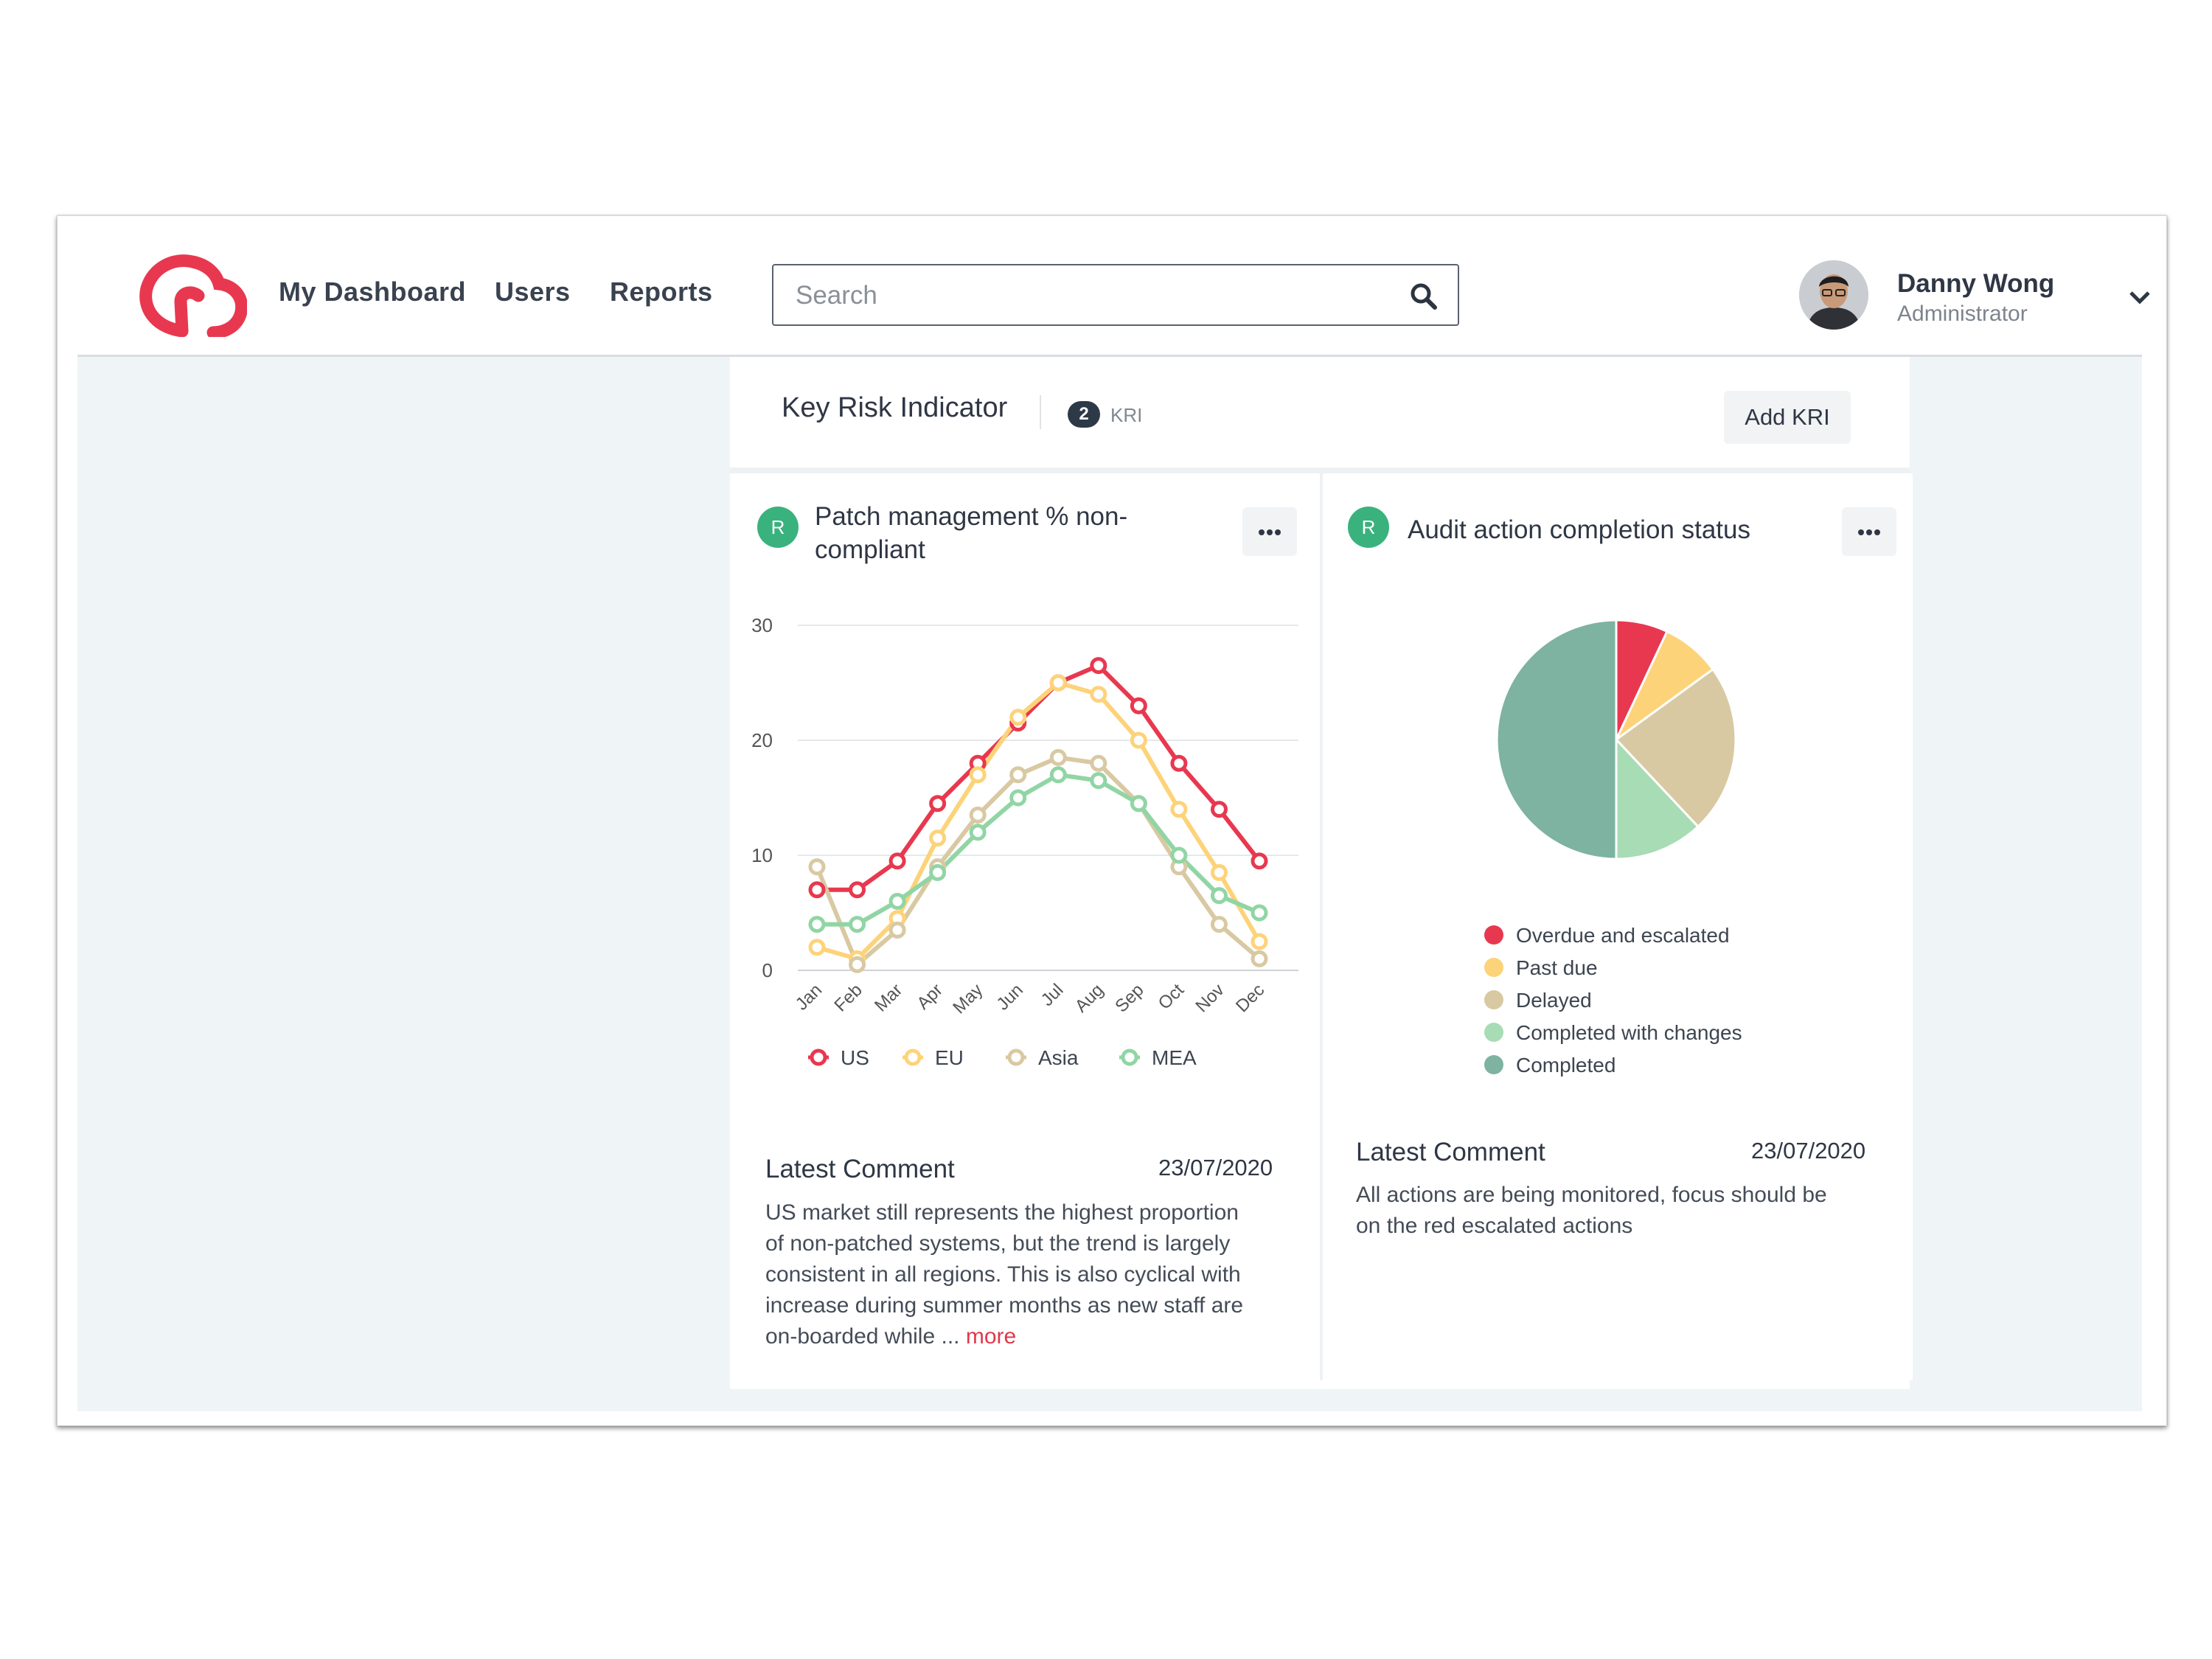  Describe the element at coordinates (1320, 470) in the screenshot. I see `divider` at that location.